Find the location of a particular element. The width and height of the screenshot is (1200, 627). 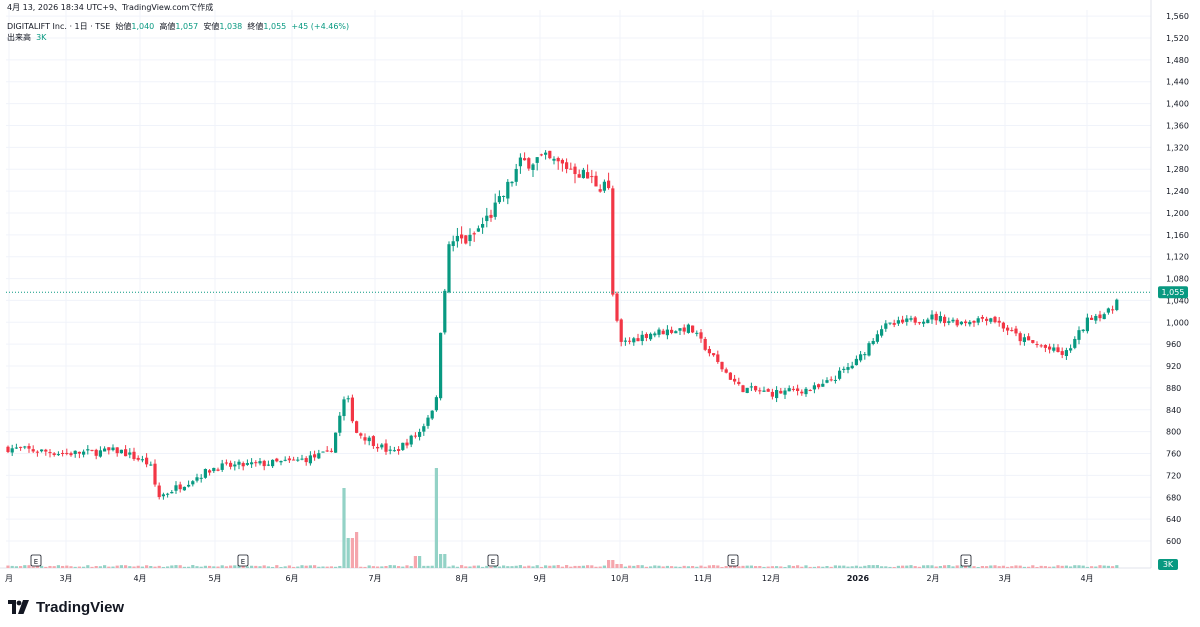

change-value: +45 (+4.46%) is located at coordinates (320, 26).